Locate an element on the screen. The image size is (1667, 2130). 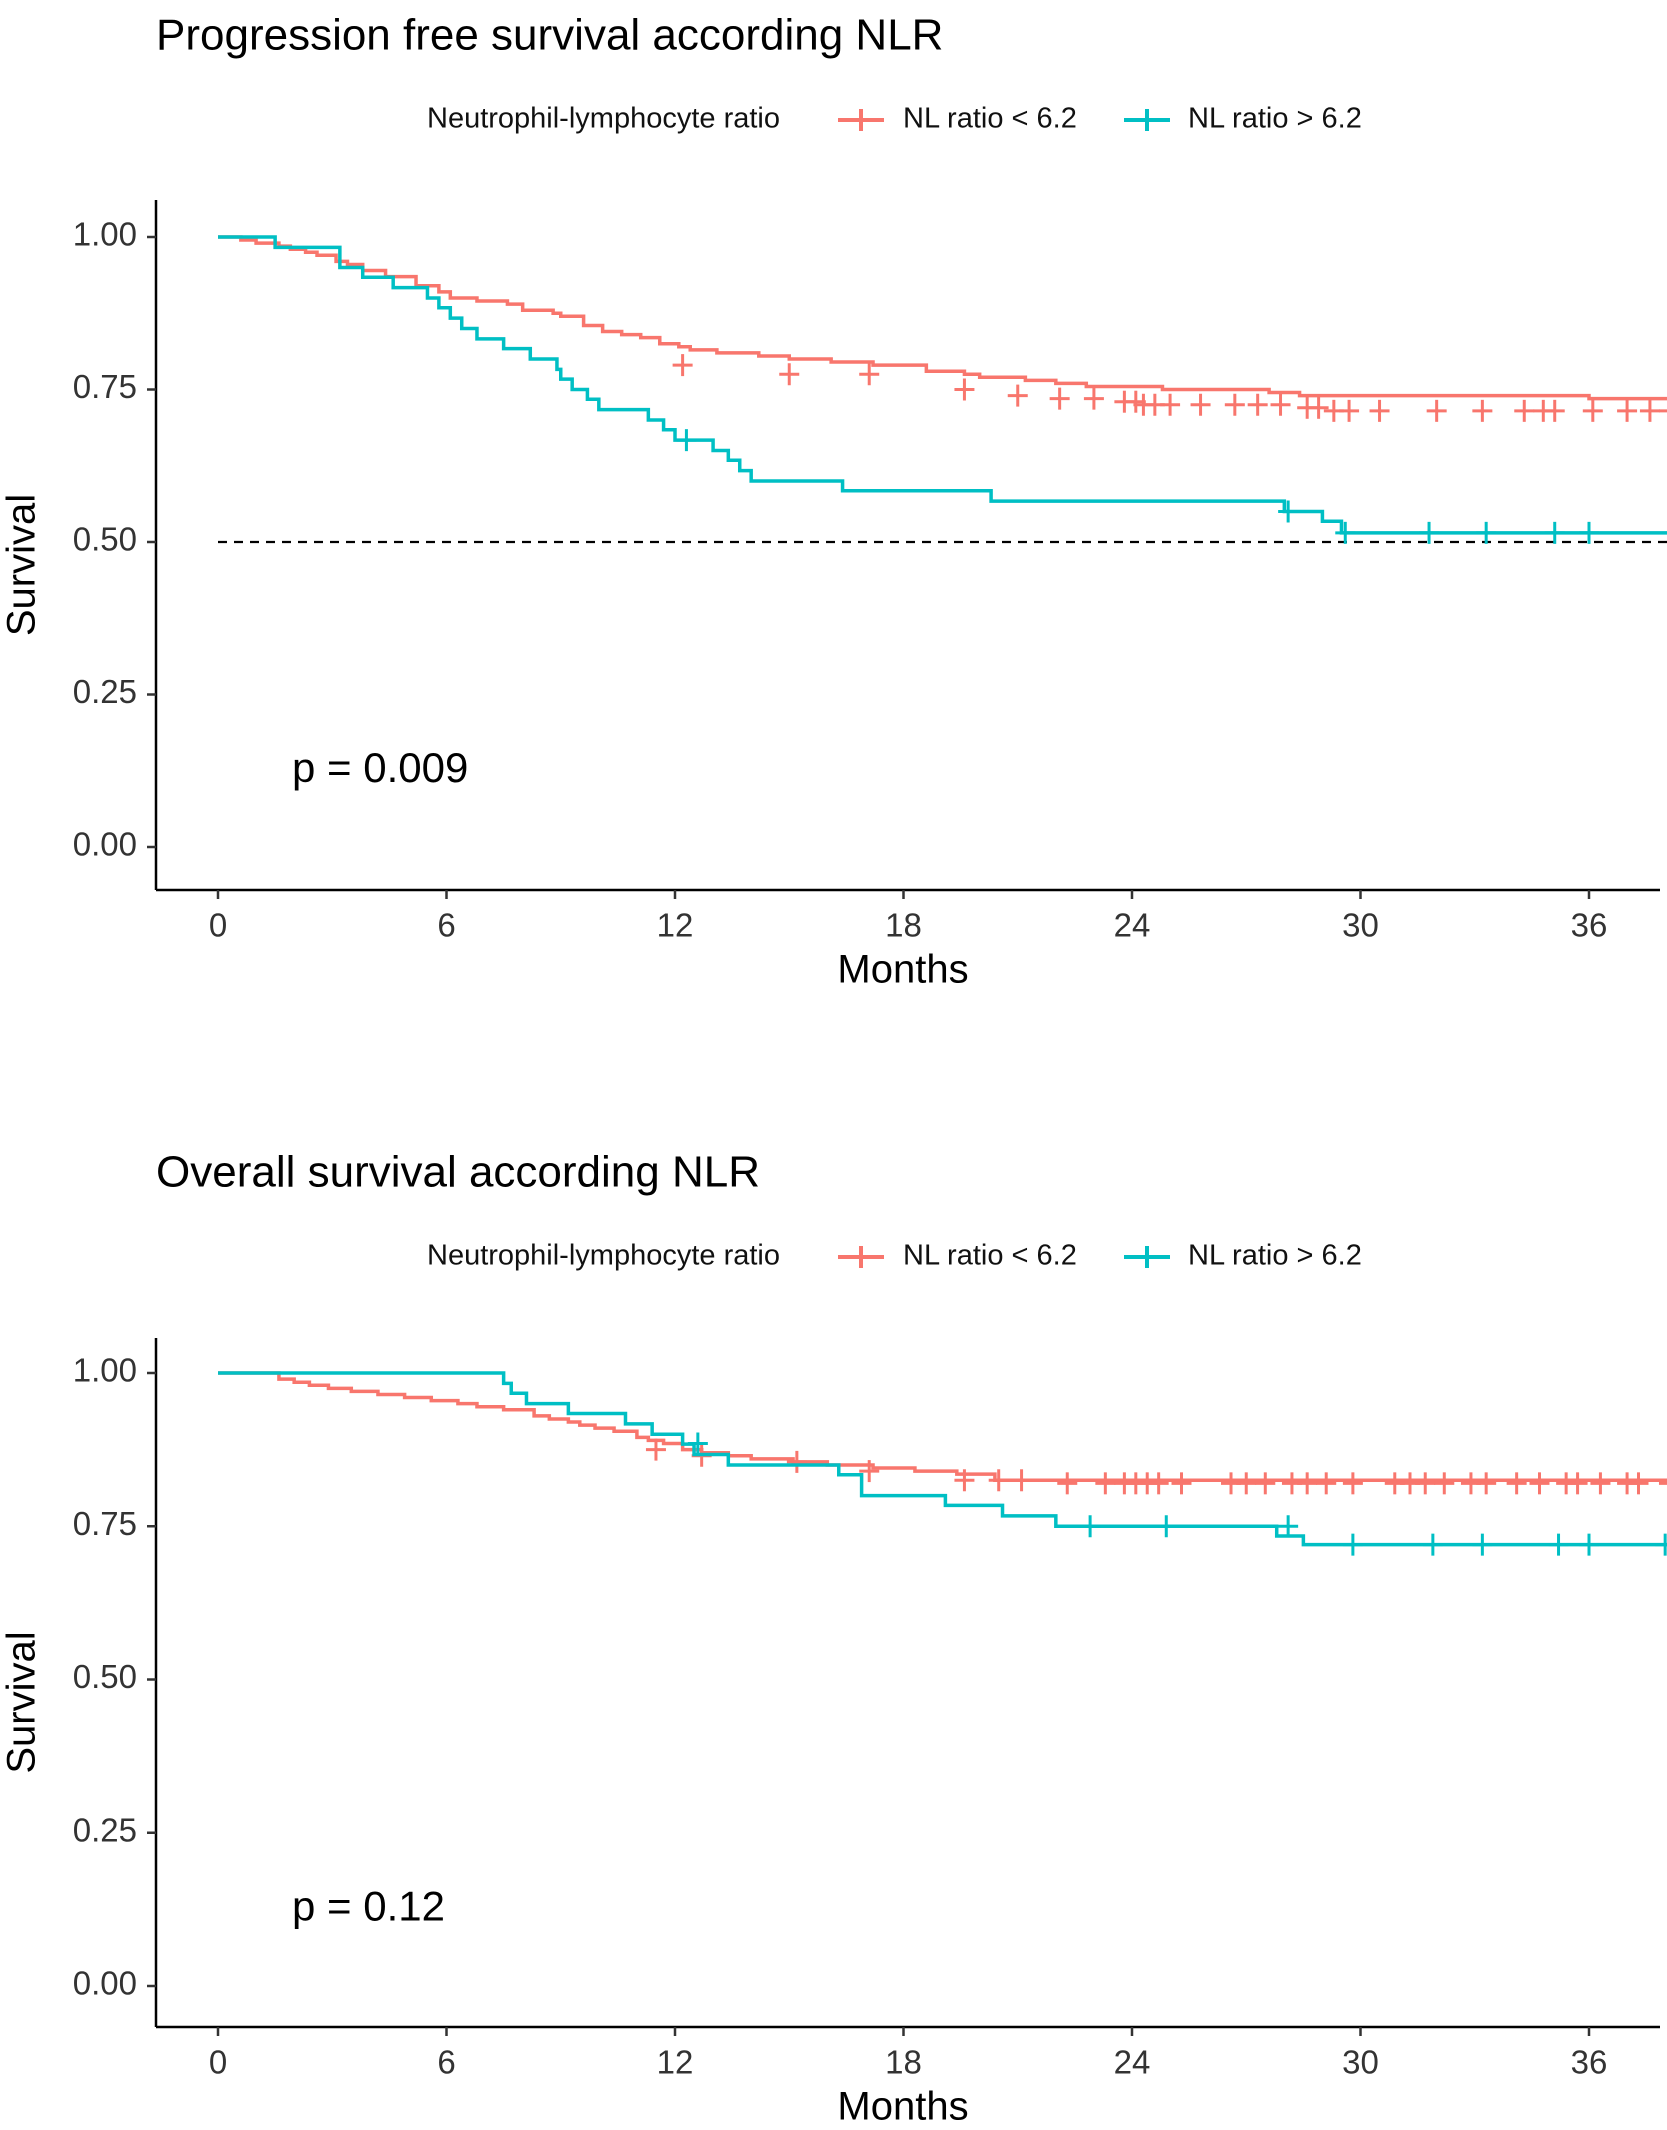
p-value: p = 0.12 is located at coordinates (368, 1905).